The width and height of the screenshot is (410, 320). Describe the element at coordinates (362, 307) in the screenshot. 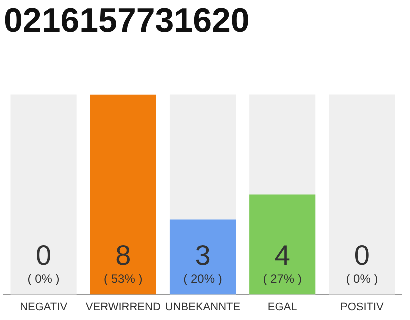

I see `x-tick-label: POSITIV` at that location.